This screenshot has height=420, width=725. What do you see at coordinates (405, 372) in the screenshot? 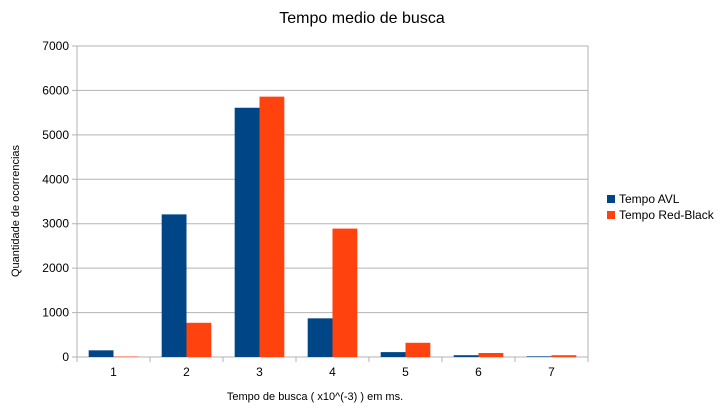
I see `x-tick-label: 5` at bounding box center [405, 372].